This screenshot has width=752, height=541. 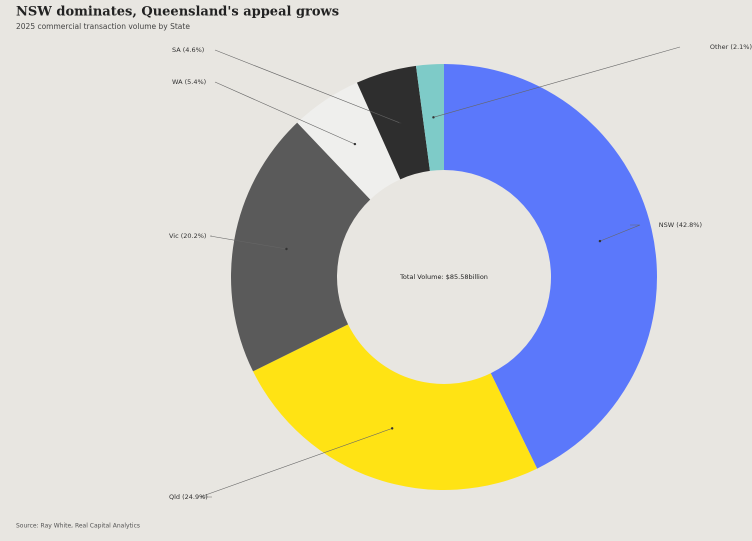 I want to click on segment-label: SA (4.6%), so click(x=188, y=50).